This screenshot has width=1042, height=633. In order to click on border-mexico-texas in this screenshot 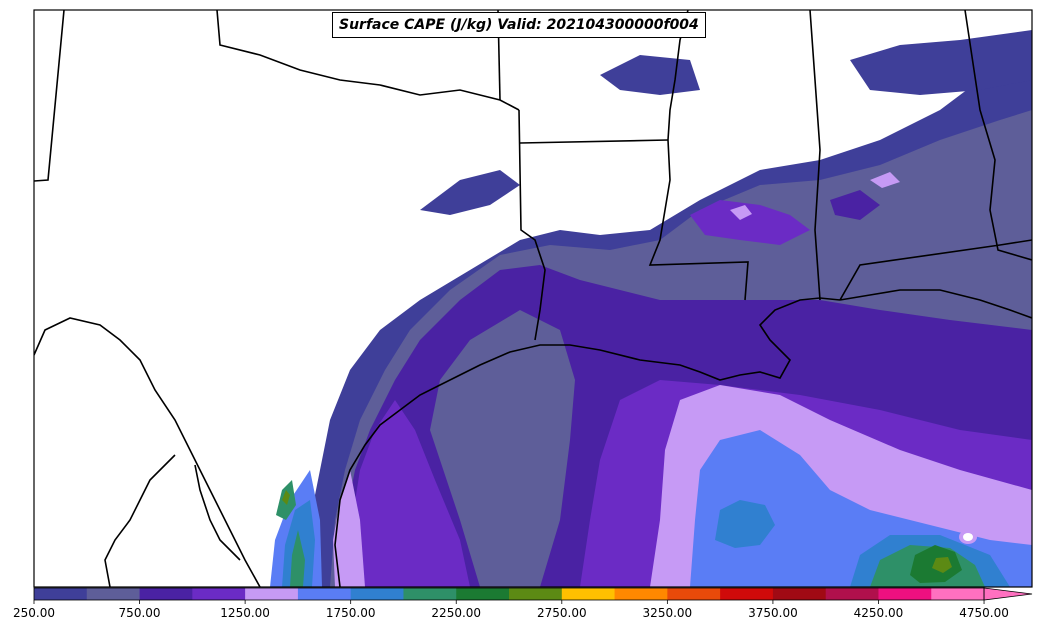, I will do `click(147, 452)`.